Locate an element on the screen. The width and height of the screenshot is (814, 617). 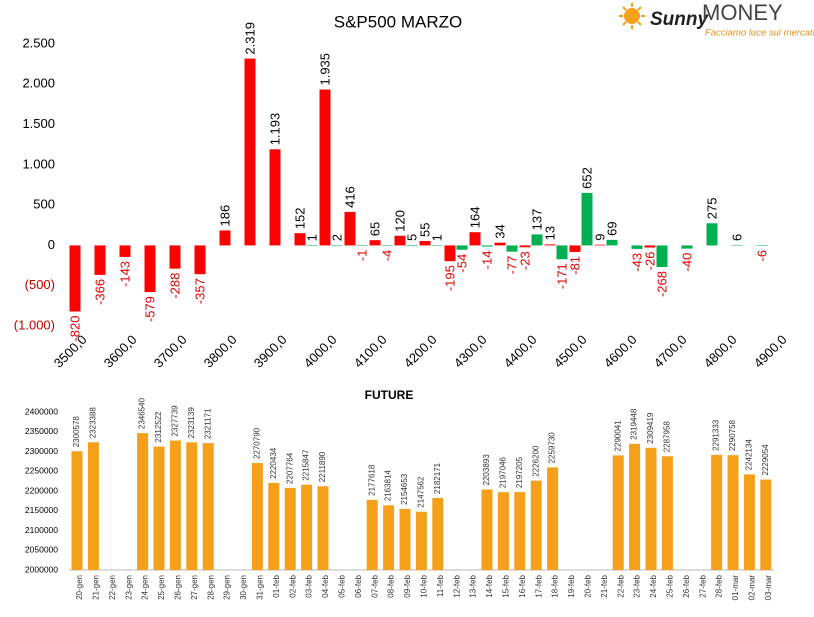
value-label: 2 is located at coordinates (336, 237).